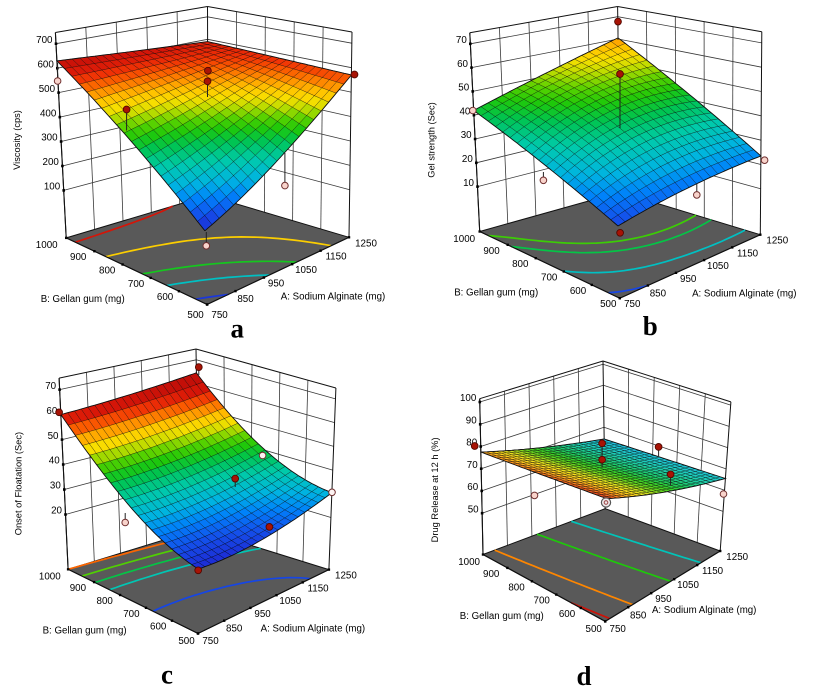 This screenshot has width=817, height=687. I want to click on svg-text: 200, so click(51, 162).